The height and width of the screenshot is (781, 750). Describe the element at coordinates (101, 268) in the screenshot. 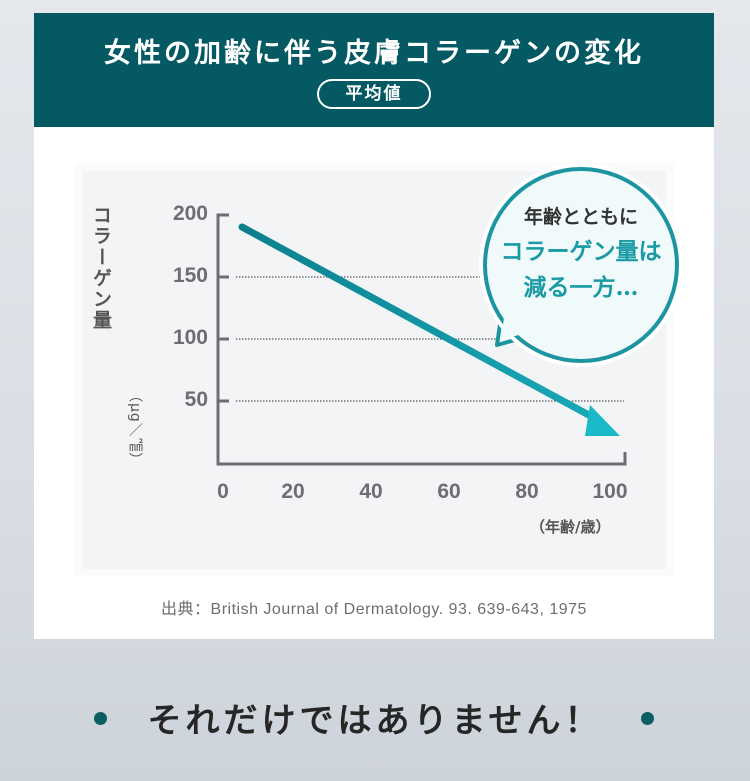

I see `y-axis-label: コラーゲン量` at that location.